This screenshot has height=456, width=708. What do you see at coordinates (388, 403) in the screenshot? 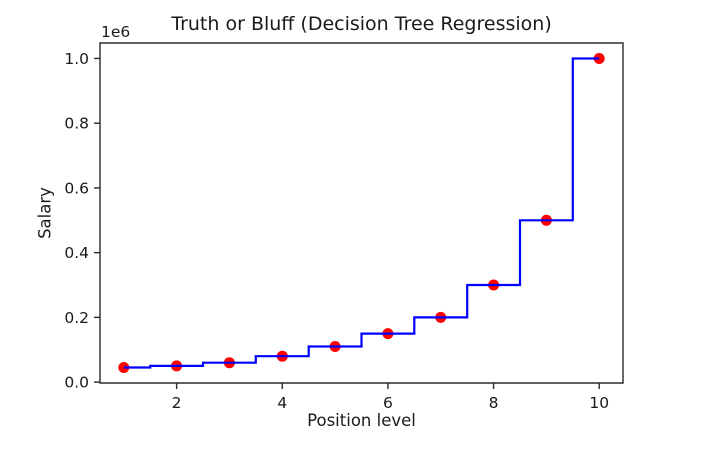
I see `x-tick-label: 6` at bounding box center [388, 403].